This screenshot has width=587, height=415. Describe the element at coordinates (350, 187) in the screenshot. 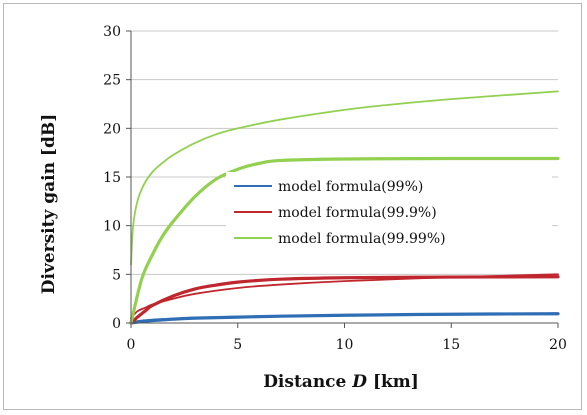

I see `legend-label: model formula(99%)` at that location.